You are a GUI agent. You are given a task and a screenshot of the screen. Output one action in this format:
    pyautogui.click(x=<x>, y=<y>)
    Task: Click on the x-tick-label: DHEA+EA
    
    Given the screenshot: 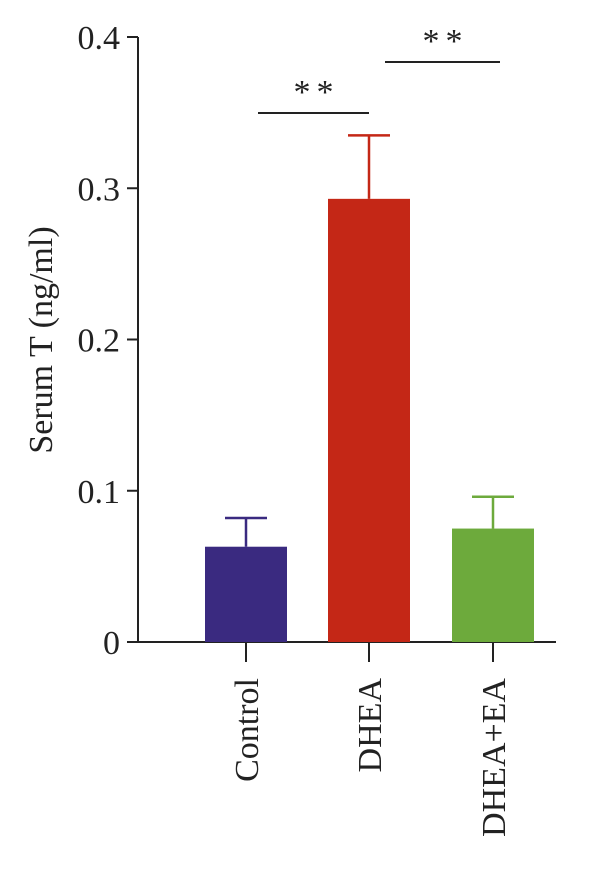 What is the action you would take?
    pyautogui.click(x=494, y=757)
    